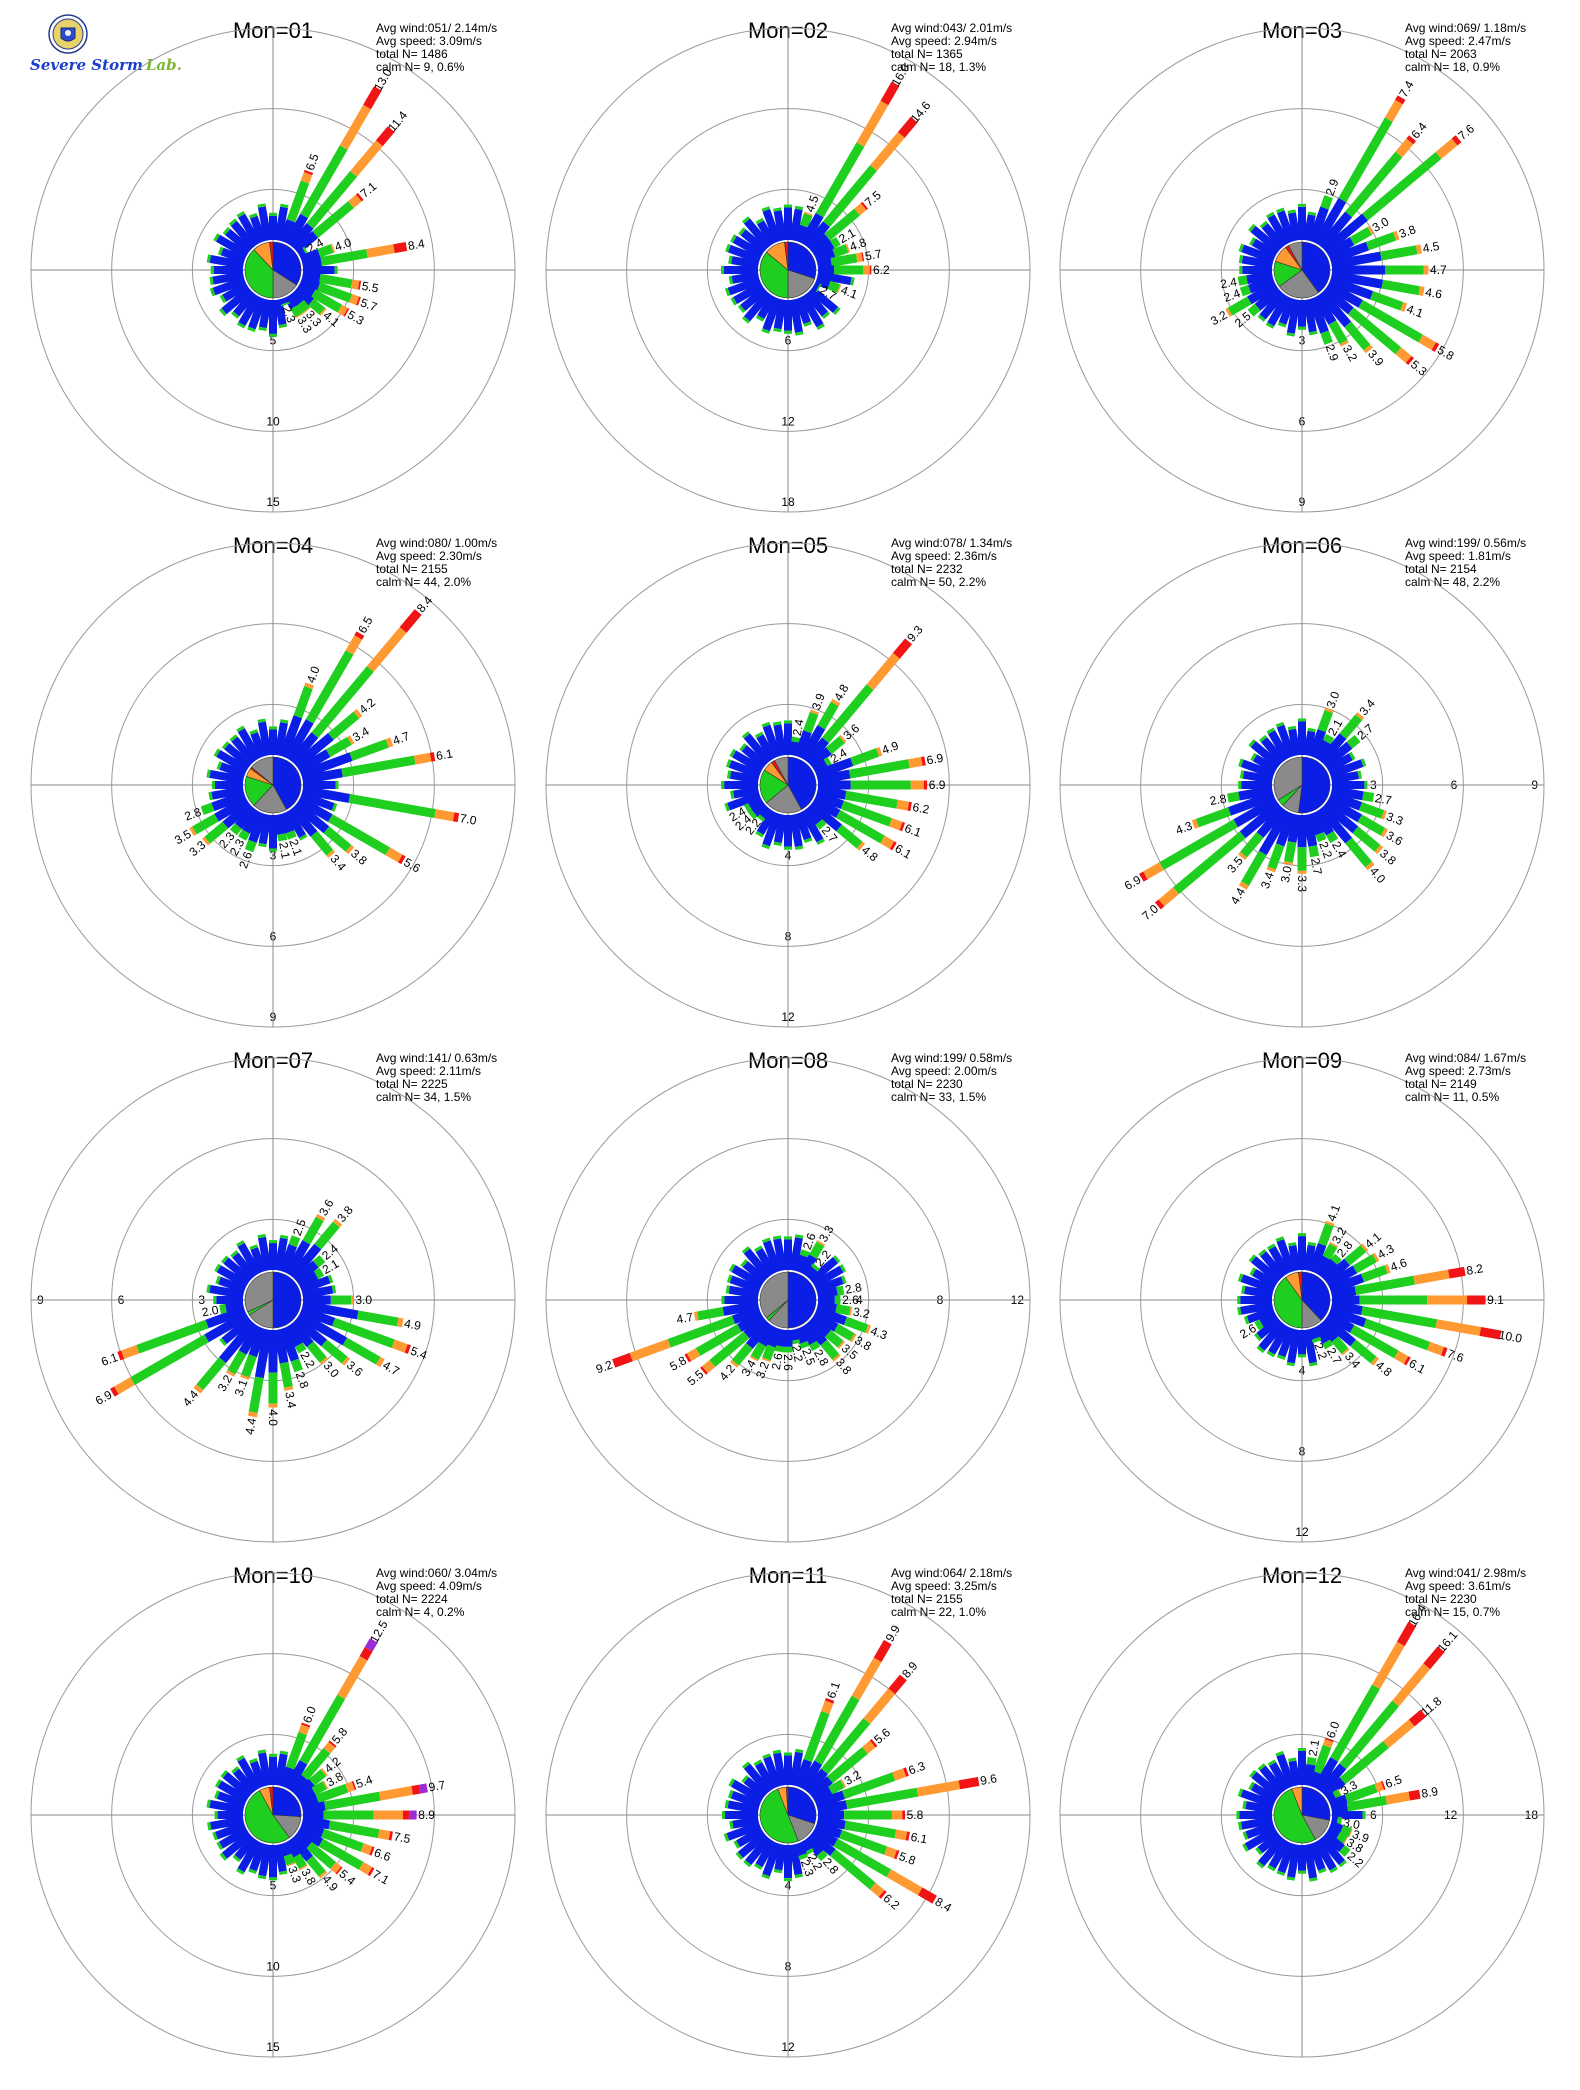 The image size is (1580, 2090). Describe the element at coordinates (429, 1586) in the screenshot. I see `stat-avg-speed: Avg speed: 4.09m/s` at that location.